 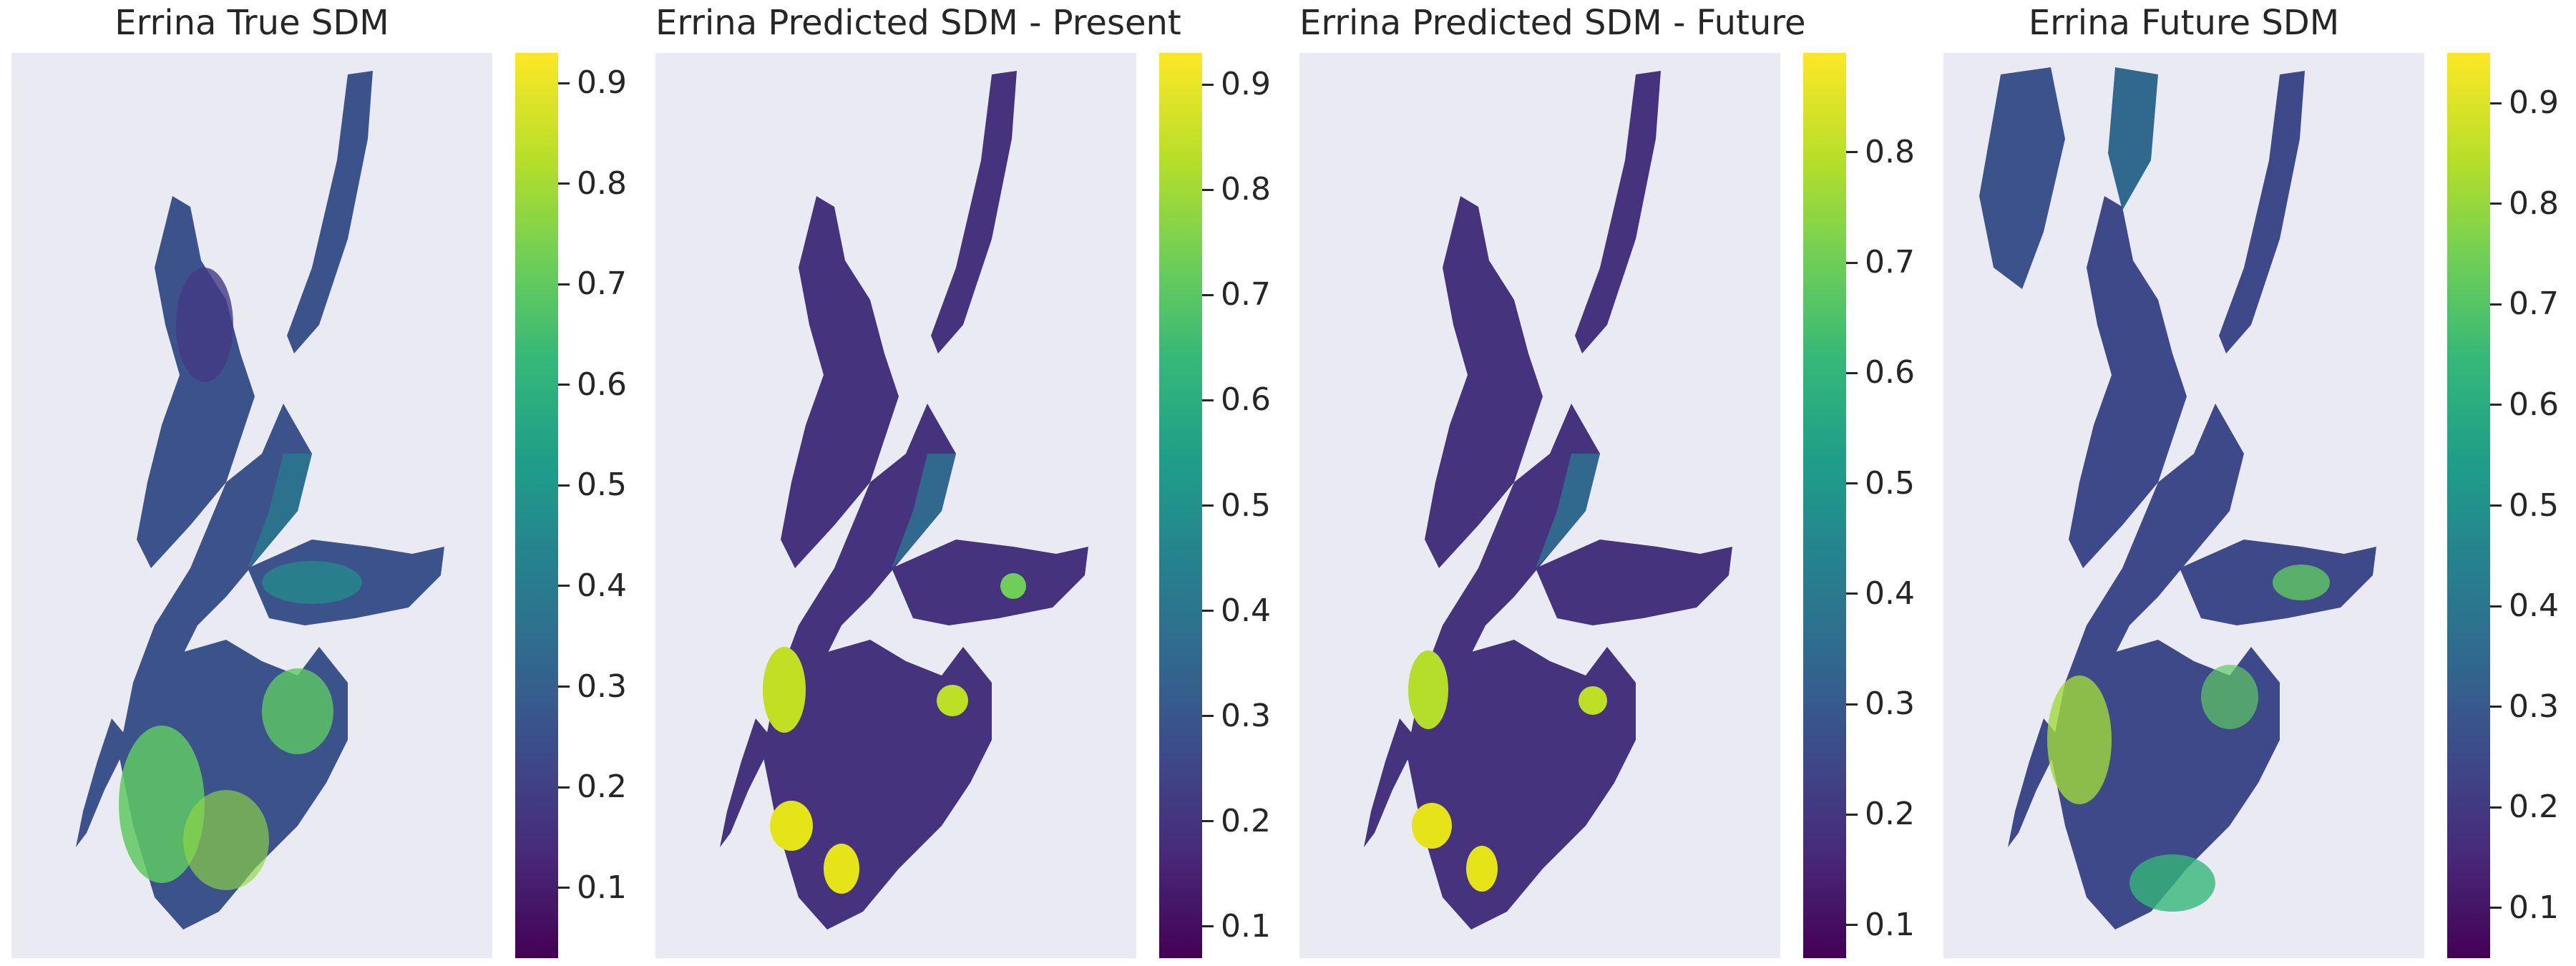 What do you see at coordinates (904, 500) in the screenshot?
I see `panel-2-heatmap` at bounding box center [904, 500].